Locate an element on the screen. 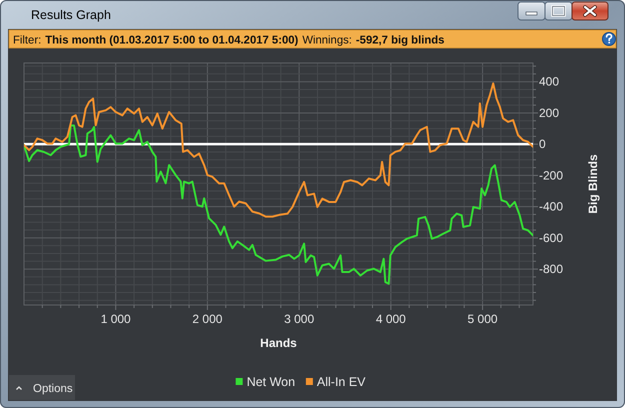  x-tick-label: 3 000 is located at coordinates (299, 319).